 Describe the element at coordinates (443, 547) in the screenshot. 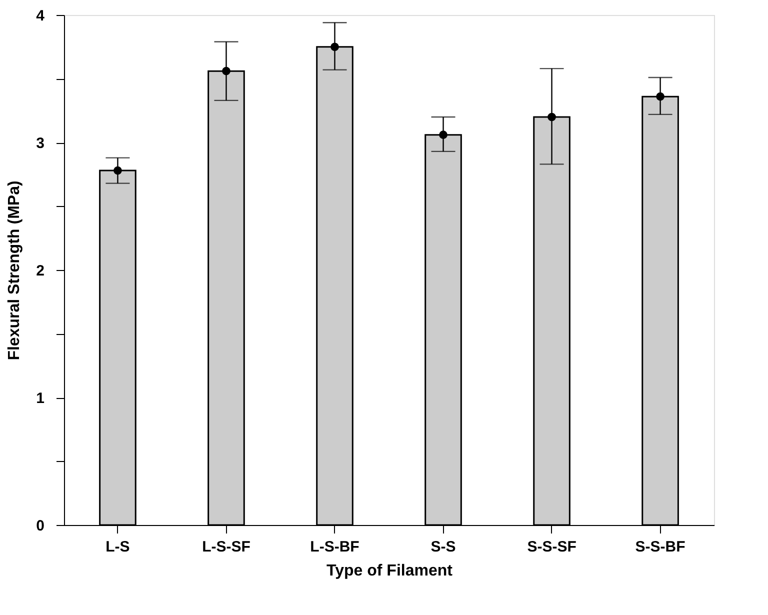

I see `x-tick-label: S-S` at that location.